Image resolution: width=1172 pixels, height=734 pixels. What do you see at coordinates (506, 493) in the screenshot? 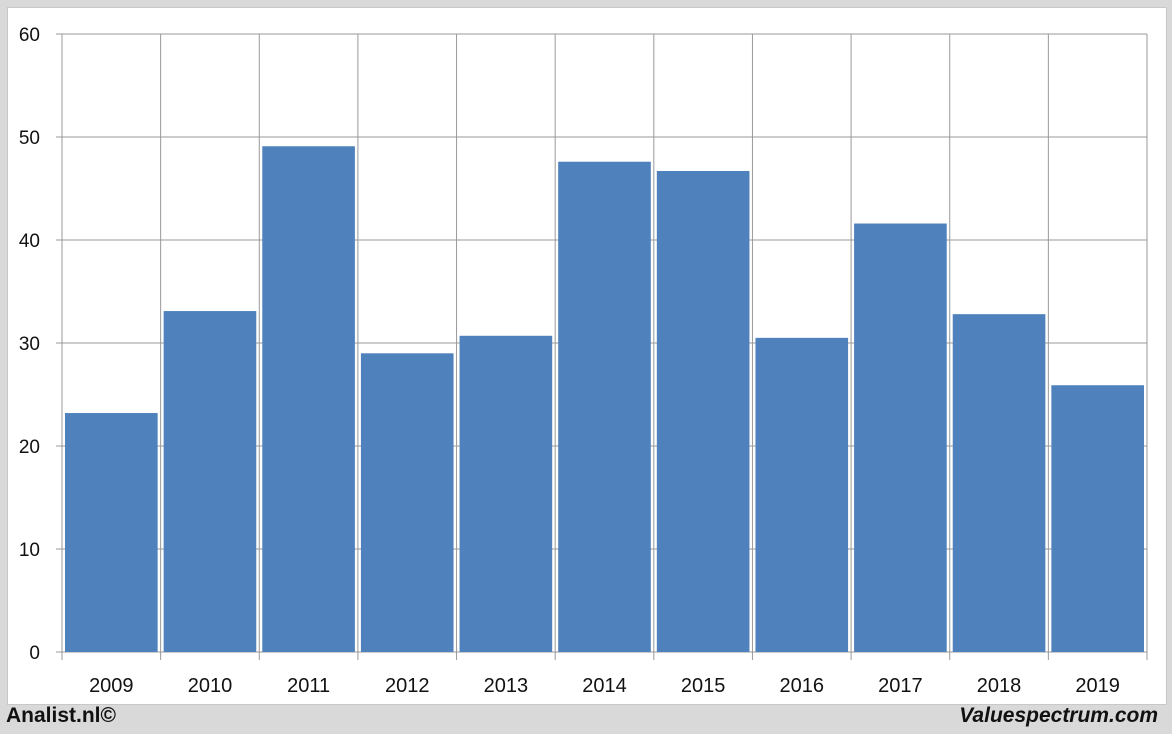
I see `bar-2013` at bounding box center [506, 493].